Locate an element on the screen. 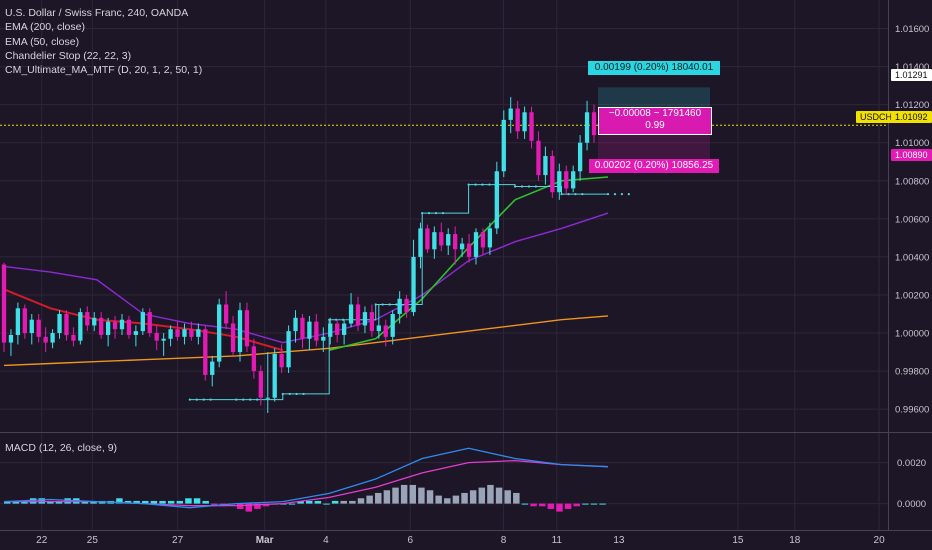 This screenshot has height=550, width=932. rr-mid-line1: −0.00008 ~ 1791460 is located at coordinates (655, 113).